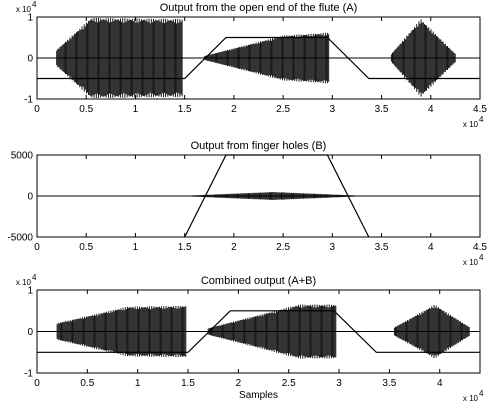 Image resolution: width=493 pixels, height=407 pixels. I want to click on chart-title: Combined output (A+B), so click(258, 281).